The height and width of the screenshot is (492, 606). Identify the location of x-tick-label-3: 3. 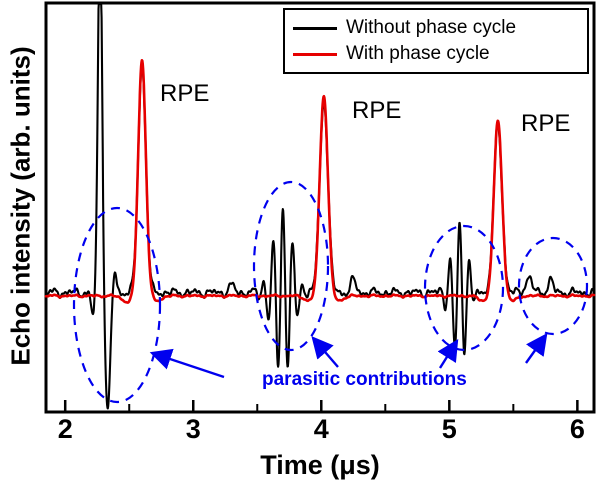
(193, 429).